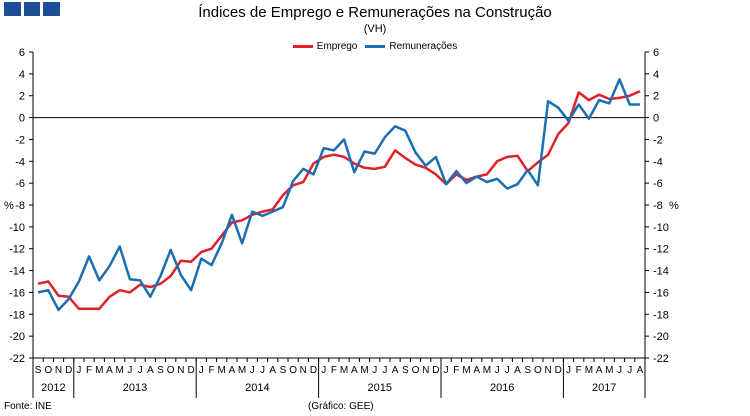  I want to click on y-tick-label-right: -16, so click(661, 293).